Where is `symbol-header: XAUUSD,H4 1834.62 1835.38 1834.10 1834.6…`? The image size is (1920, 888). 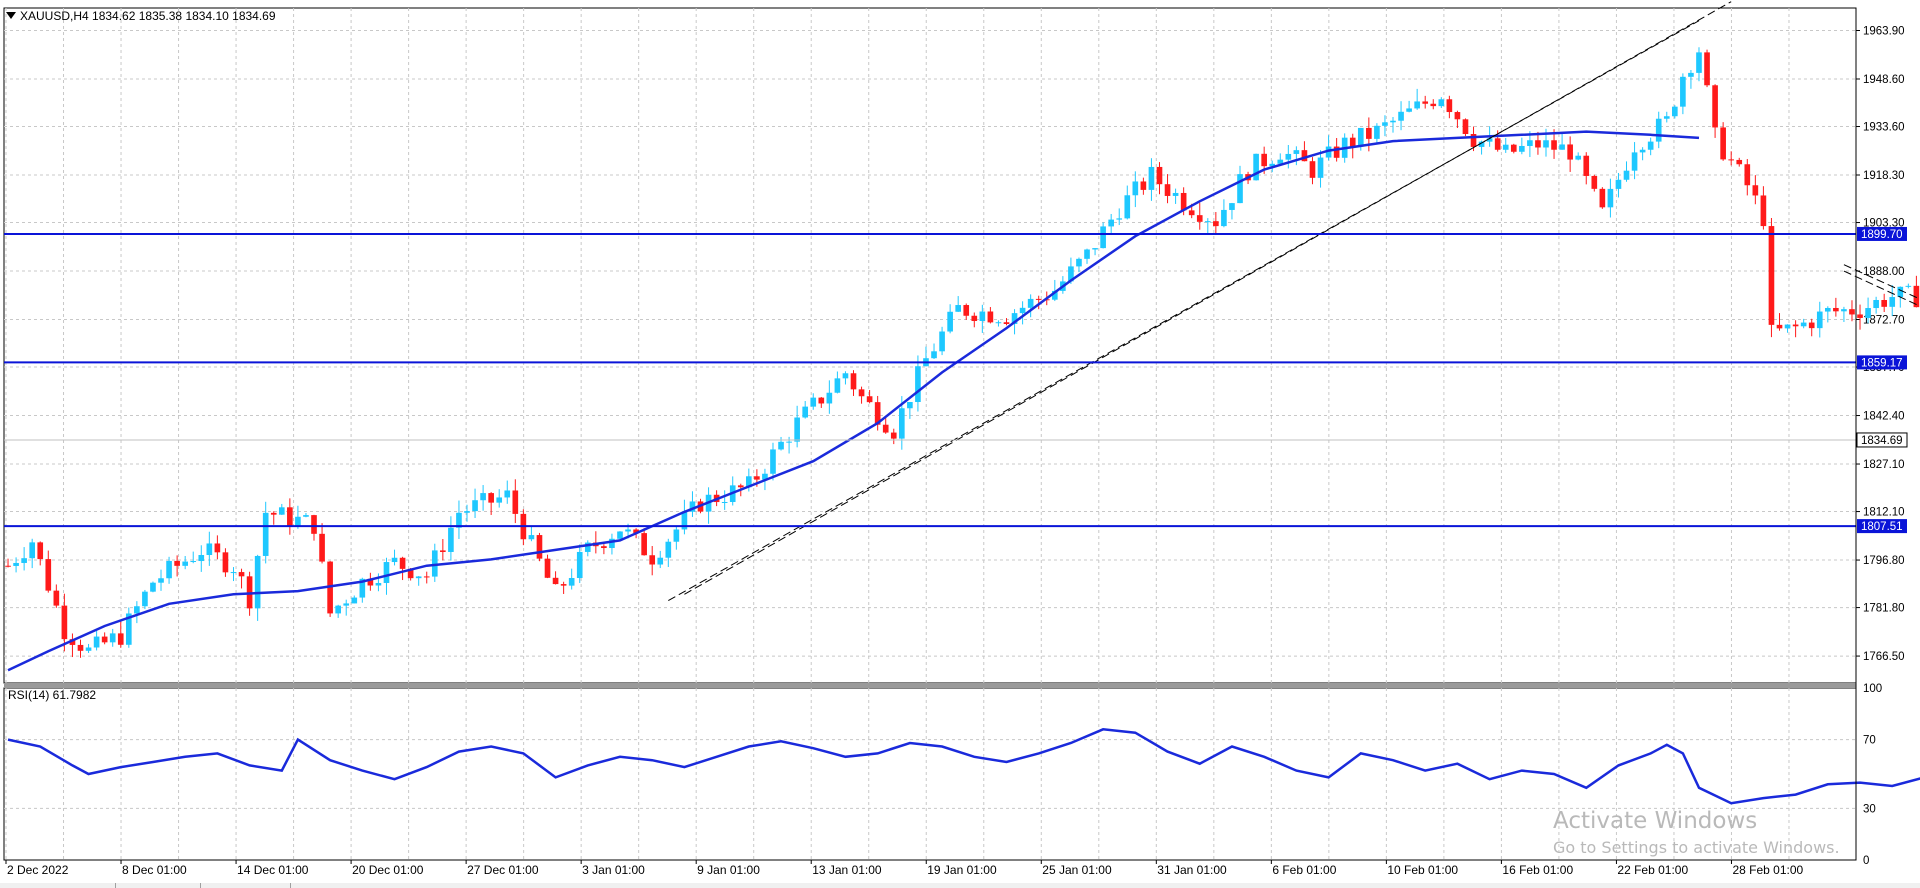 symbol-header: XAUUSD,H4 1834.62 1835.38 1834.10 1834.6… is located at coordinates (141, 16).